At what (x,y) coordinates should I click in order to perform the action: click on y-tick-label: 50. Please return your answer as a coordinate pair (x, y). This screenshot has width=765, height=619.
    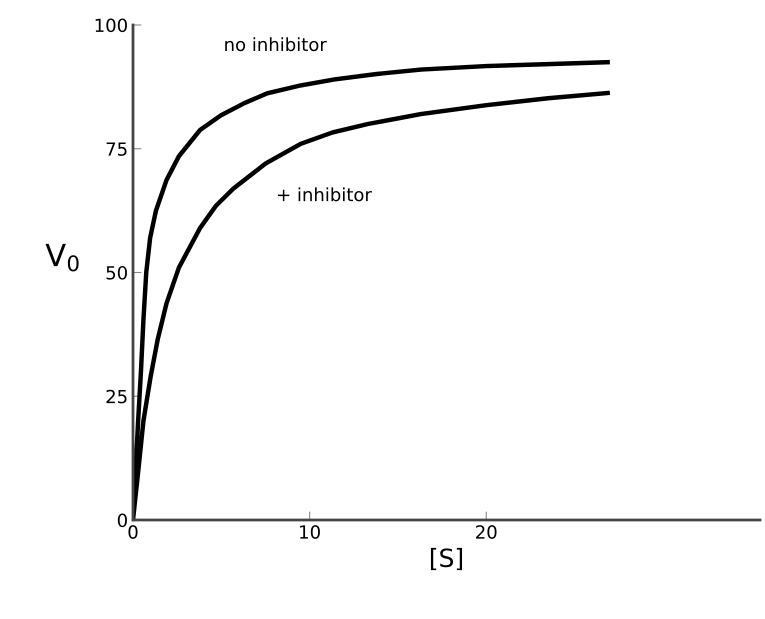
    Looking at the image, I should click on (116, 273).